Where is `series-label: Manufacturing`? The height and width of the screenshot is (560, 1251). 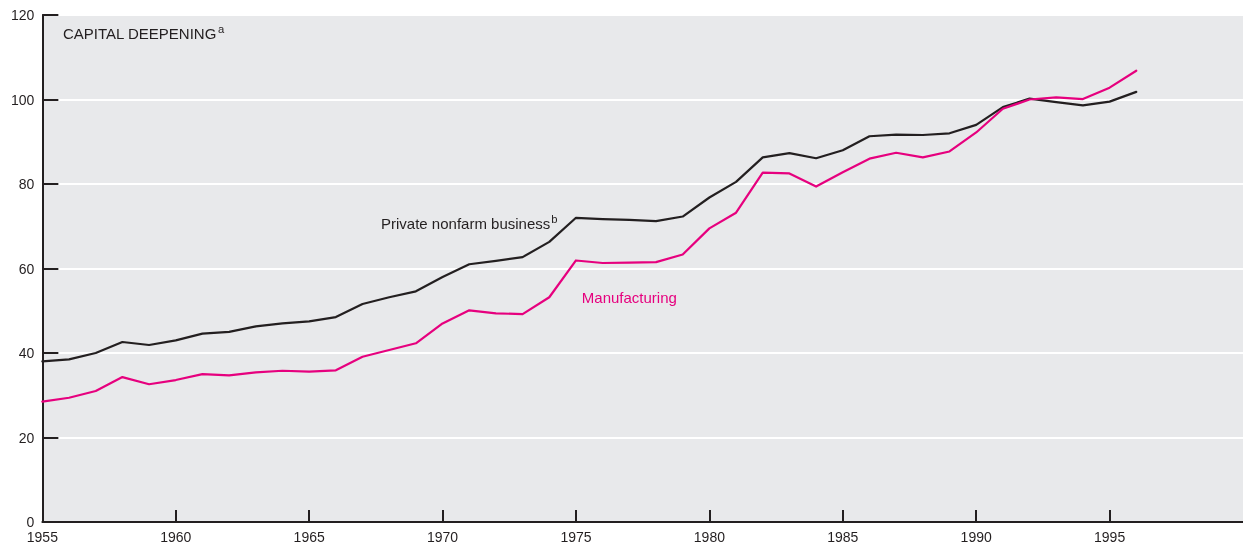 series-label: Manufacturing is located at coordinates (629, 297).